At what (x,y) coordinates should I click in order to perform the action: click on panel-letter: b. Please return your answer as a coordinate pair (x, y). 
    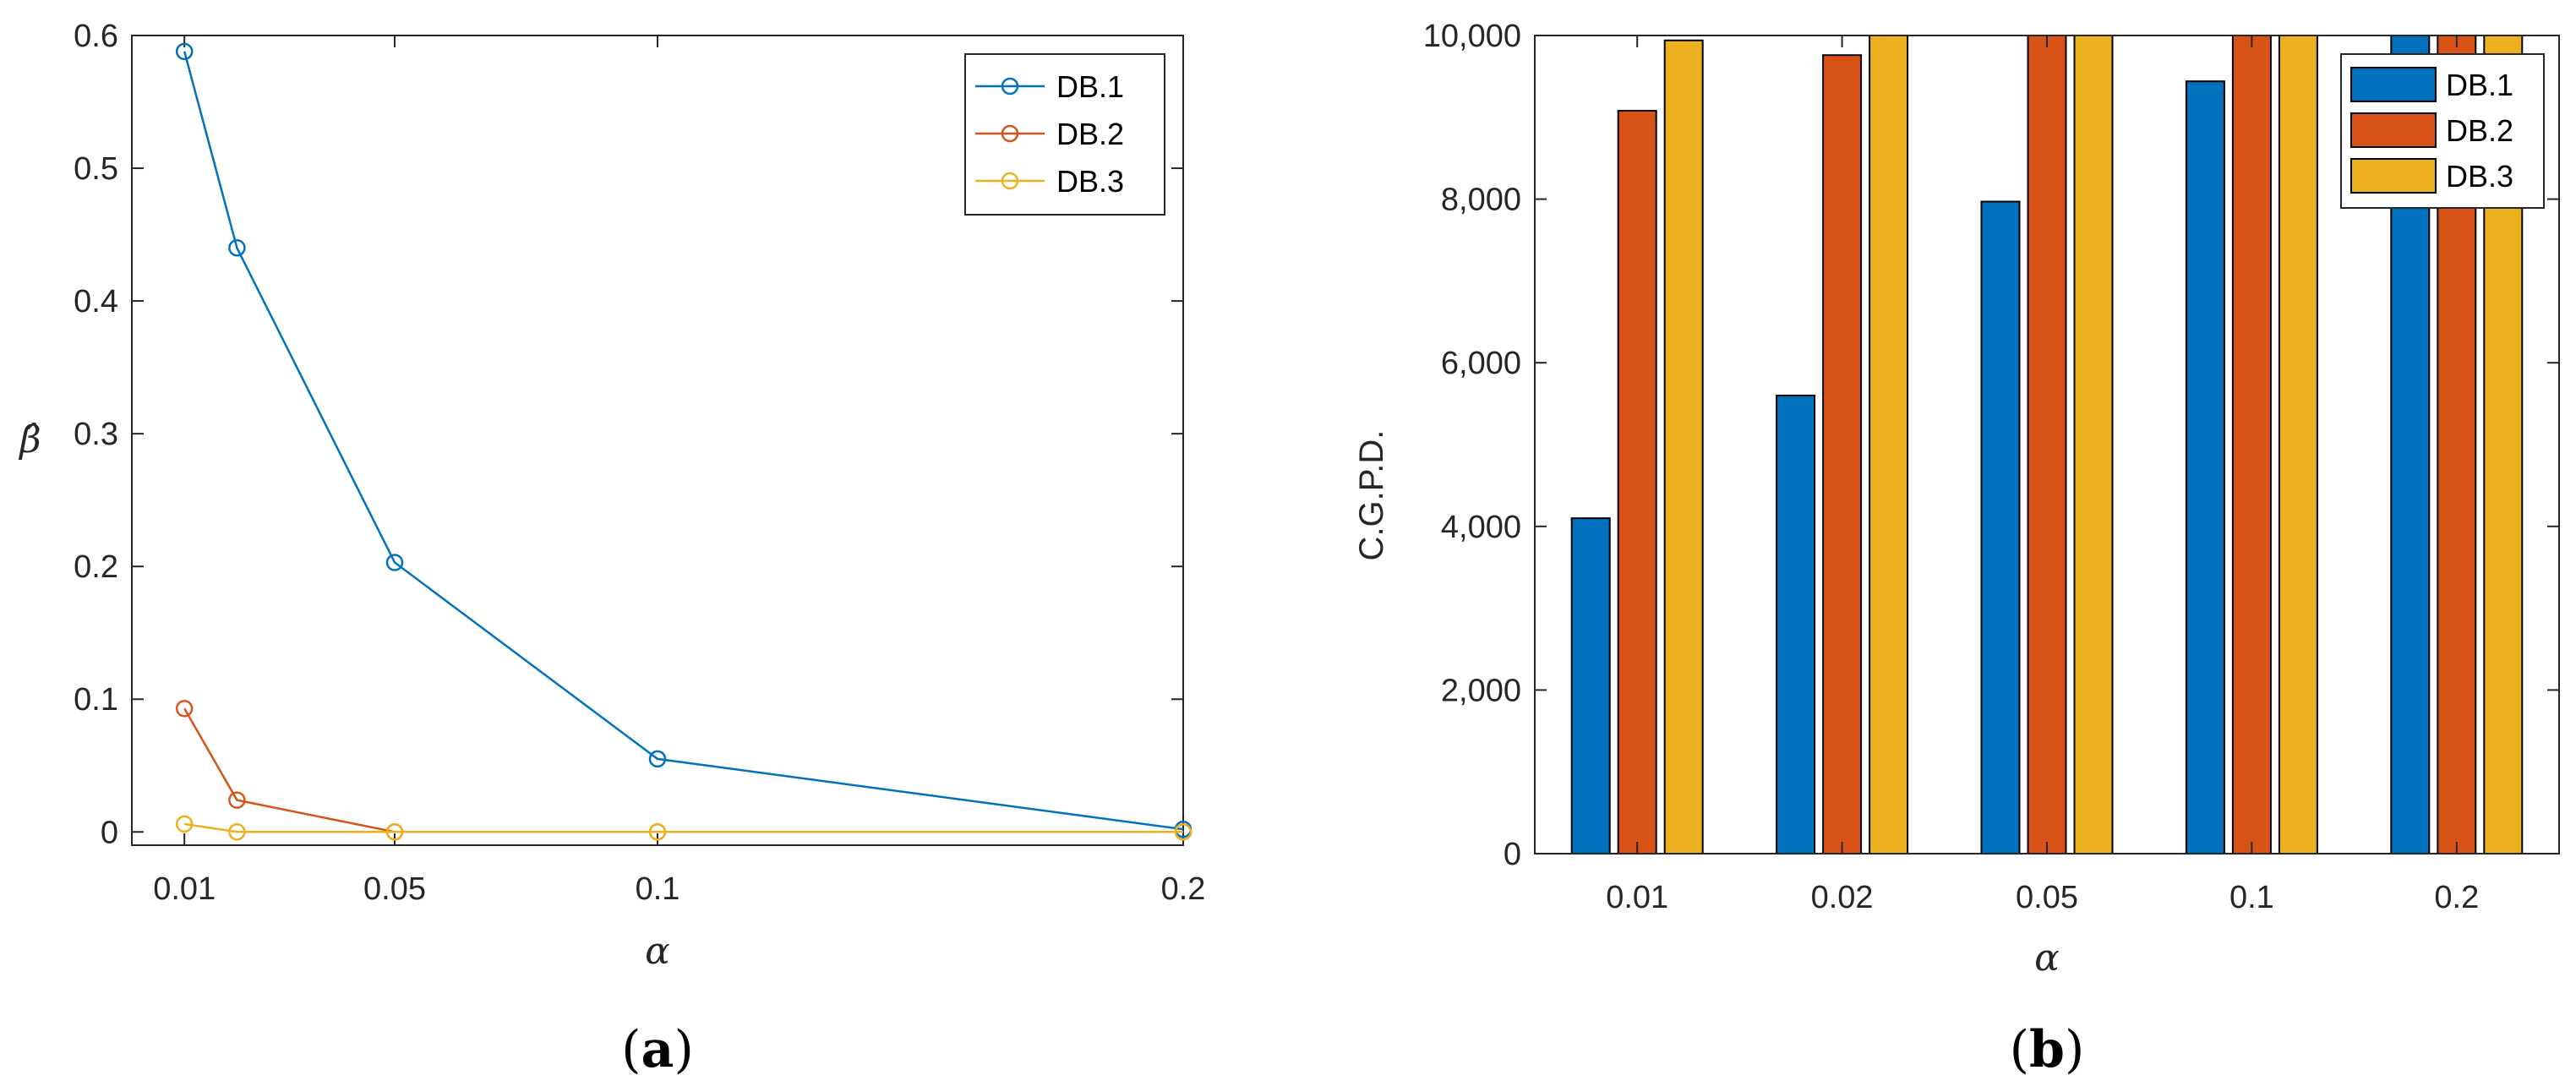
    Looking at the image, I should click on (2047, 1049).